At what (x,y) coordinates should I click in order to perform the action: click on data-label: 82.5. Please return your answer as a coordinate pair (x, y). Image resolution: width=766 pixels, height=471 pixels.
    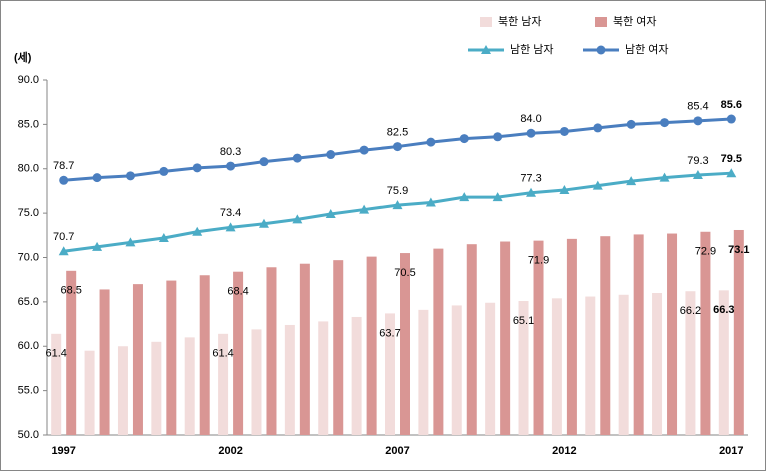
    Looking at the image, I should click on (397, 132).